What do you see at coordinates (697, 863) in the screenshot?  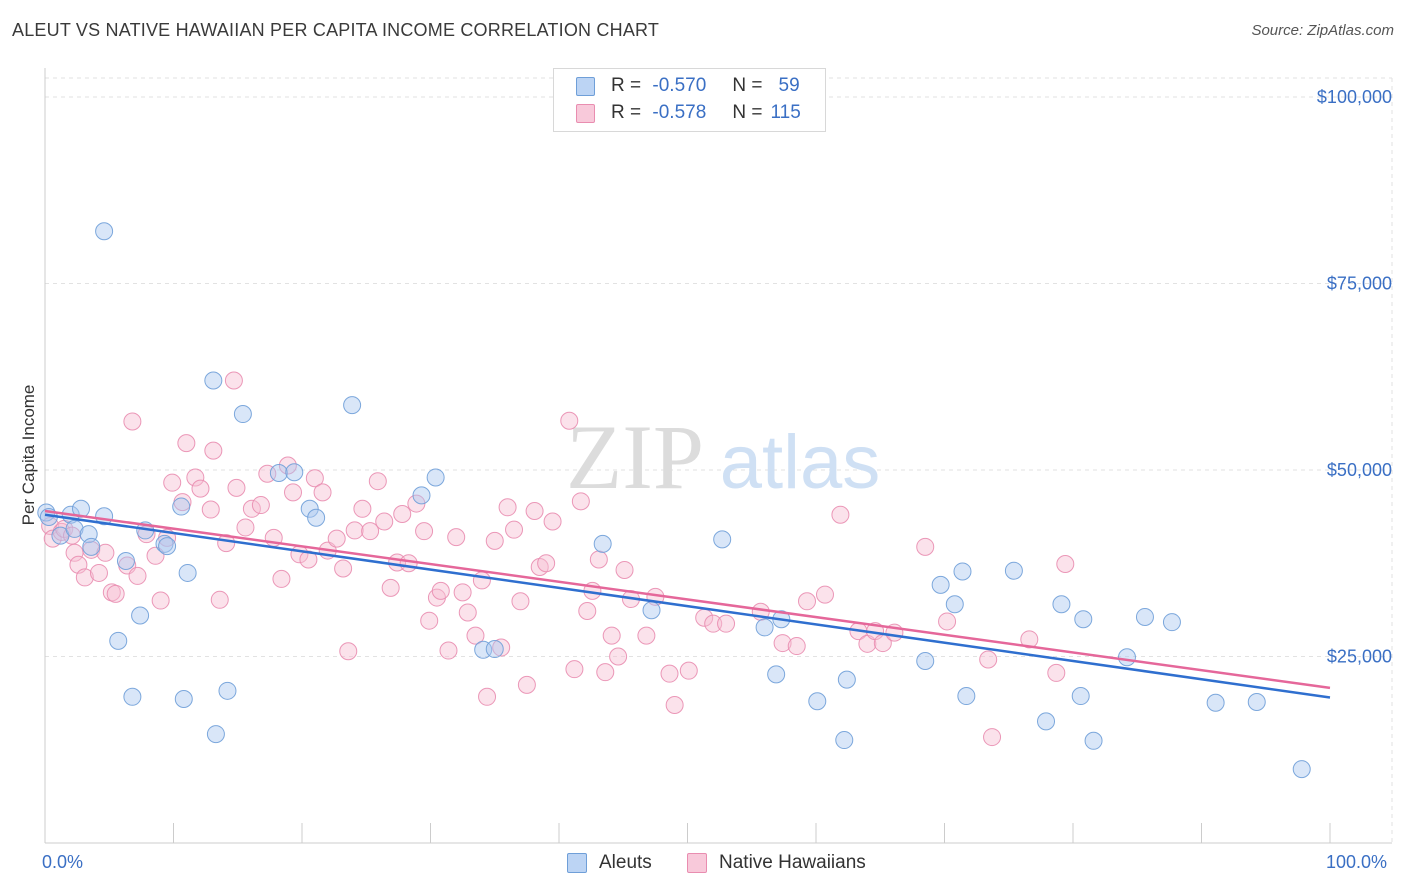 I see `bottom-legend-swatch-hawaiian` at bounding box center [697, 863].